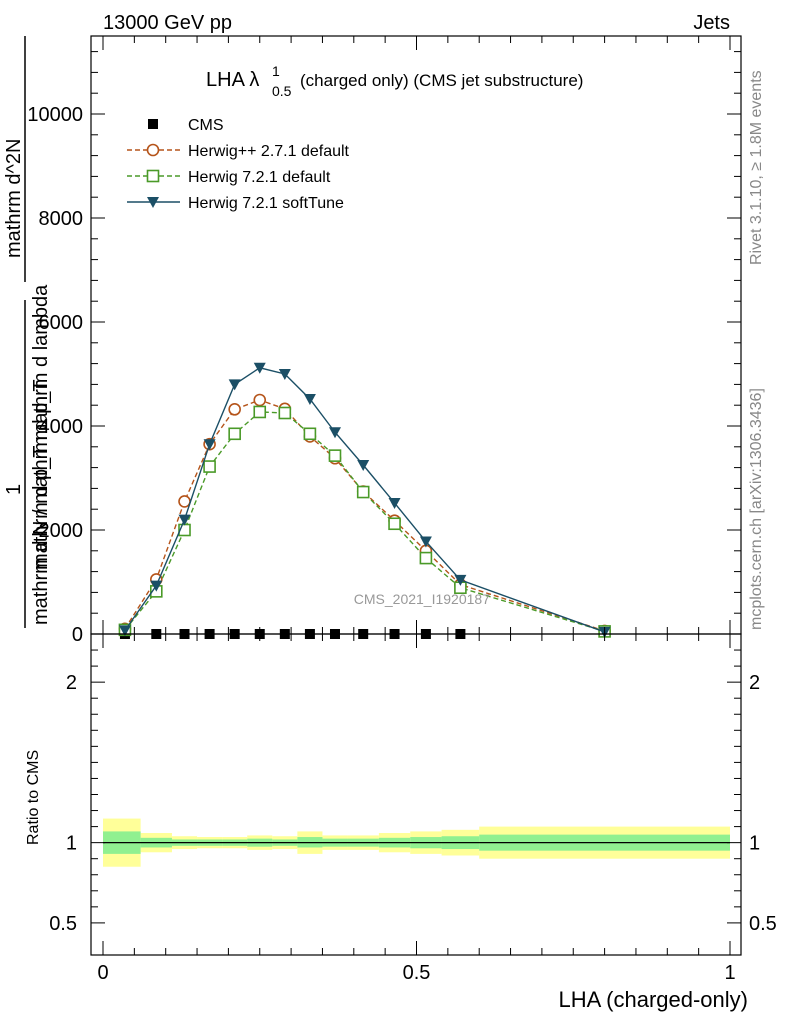 Image resolution: width=786 pixels, height=1024 pixels. Describe the element at coordinates (14, 489) in the screenshot. I see `ylabel-one: 1` at that location.